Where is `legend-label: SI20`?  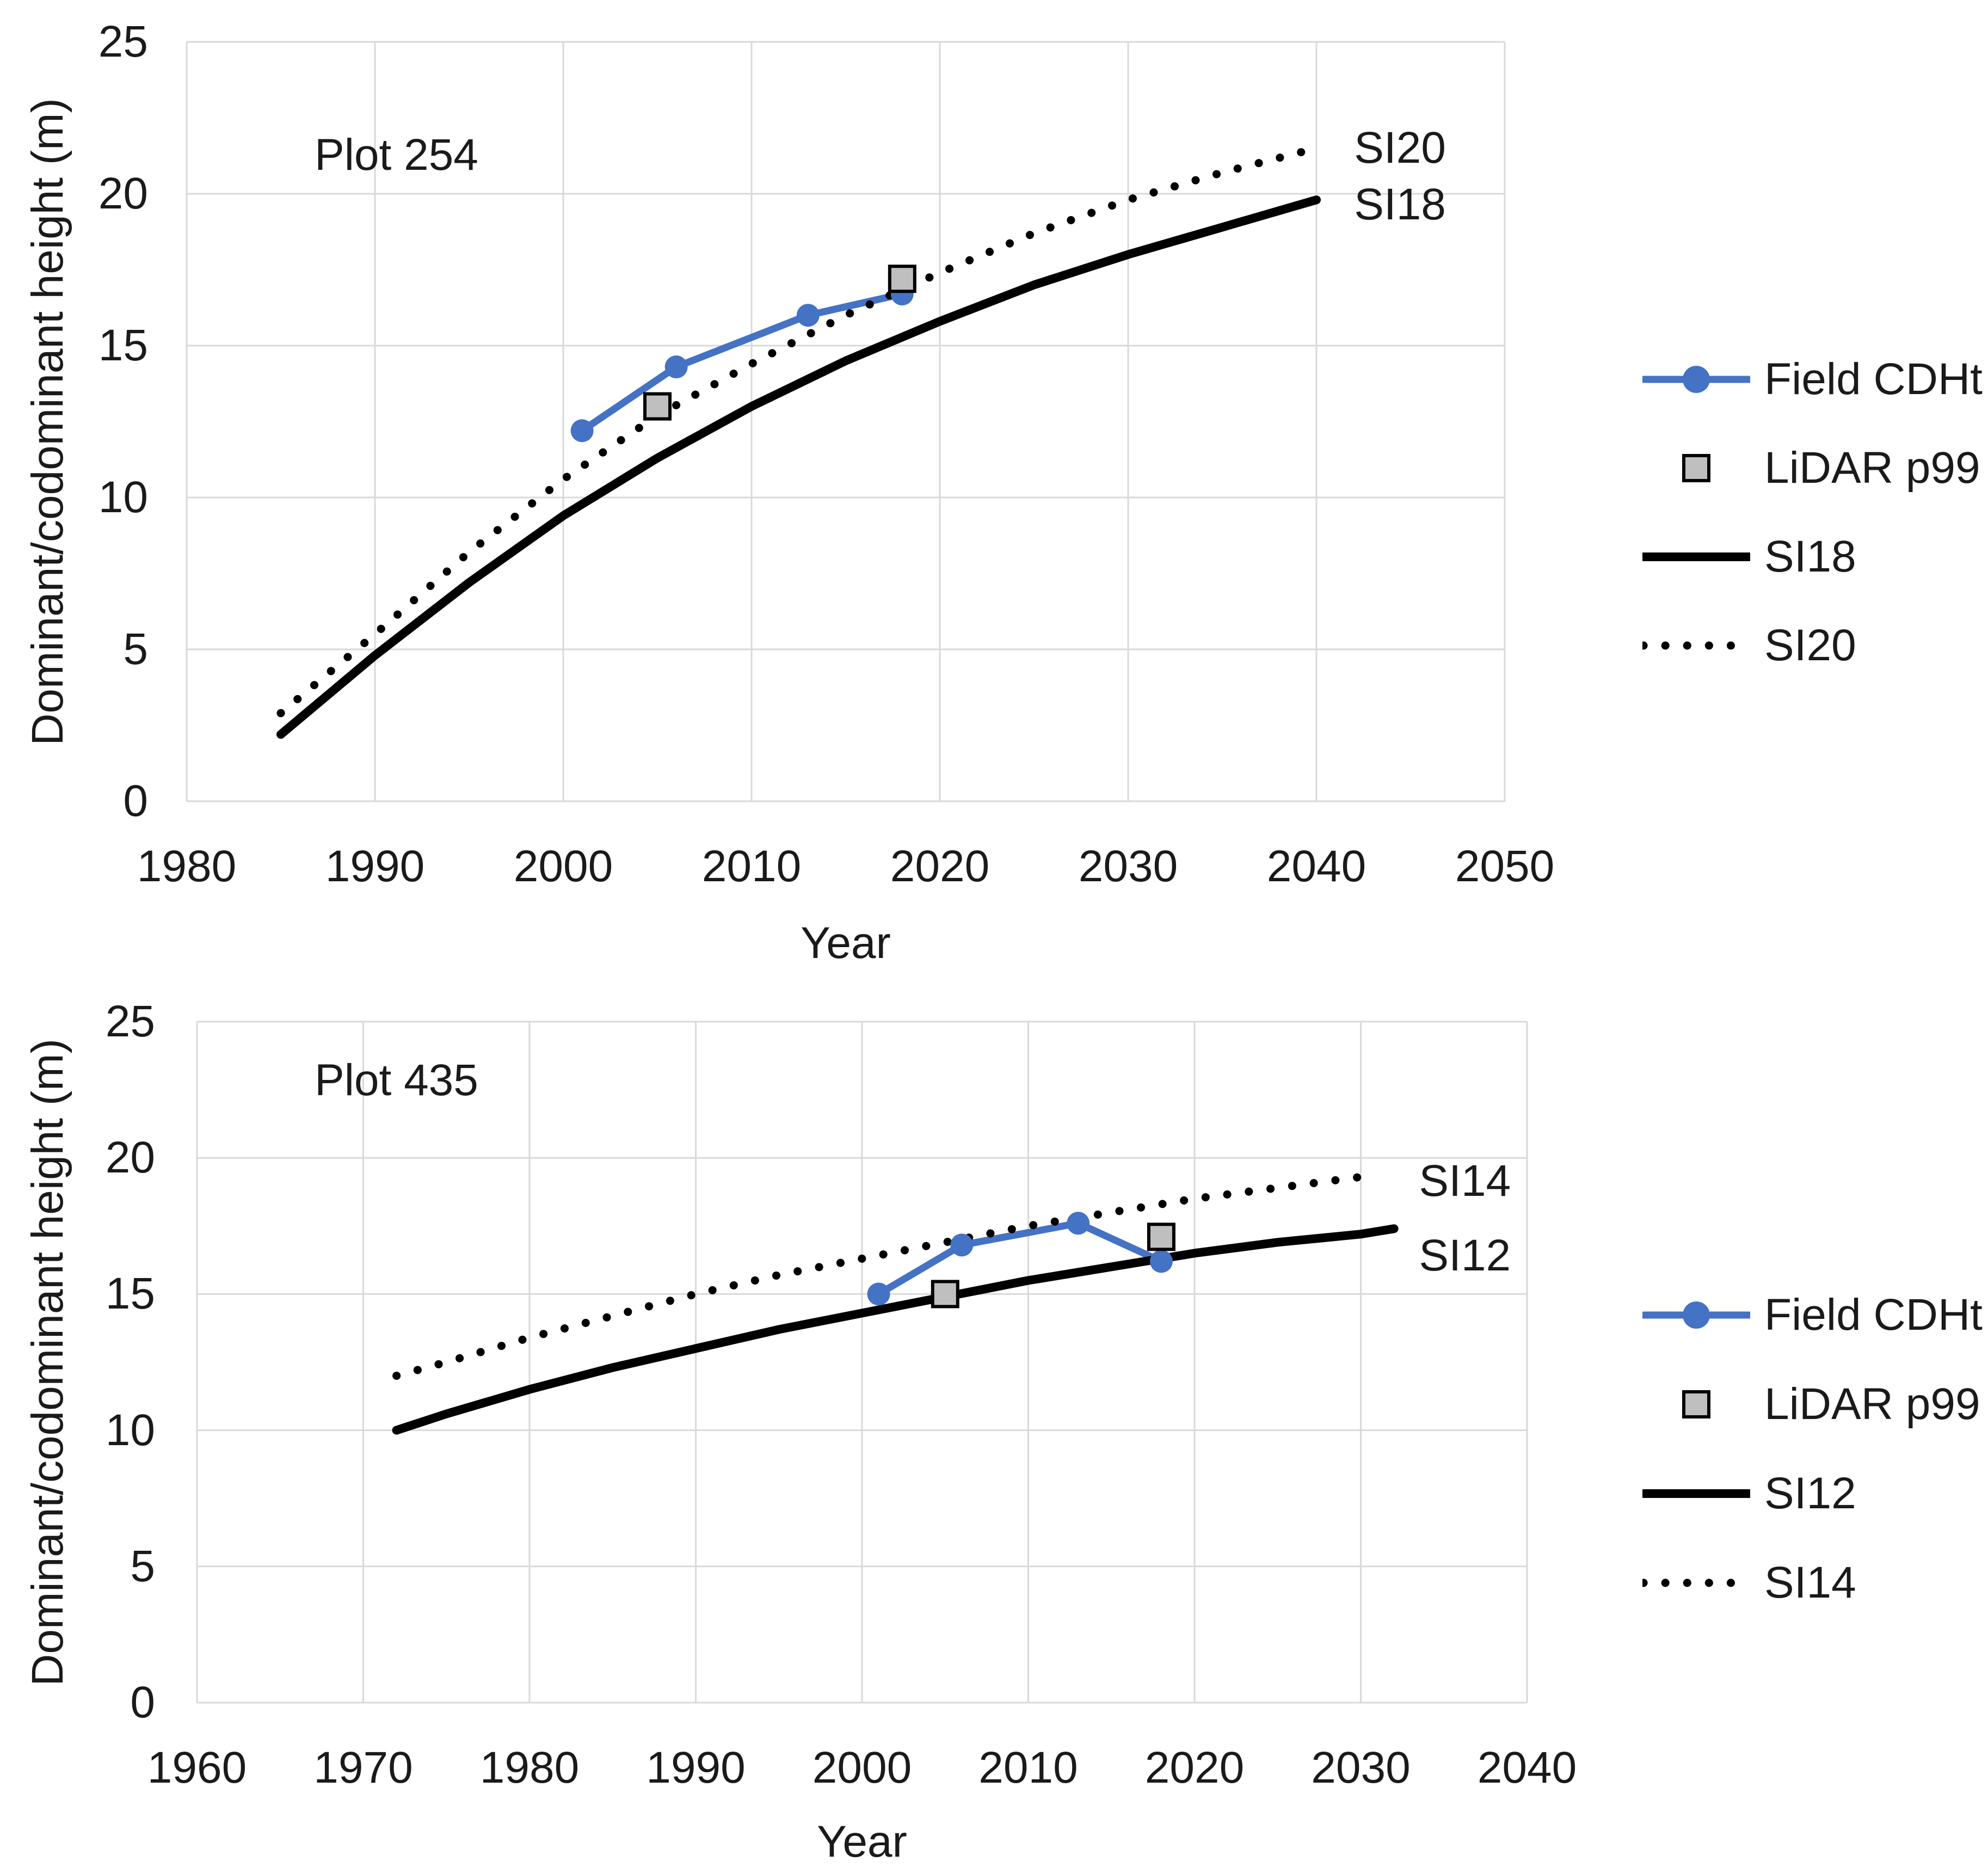 legend-label: SI20 is located at coordinates (1810, 646).